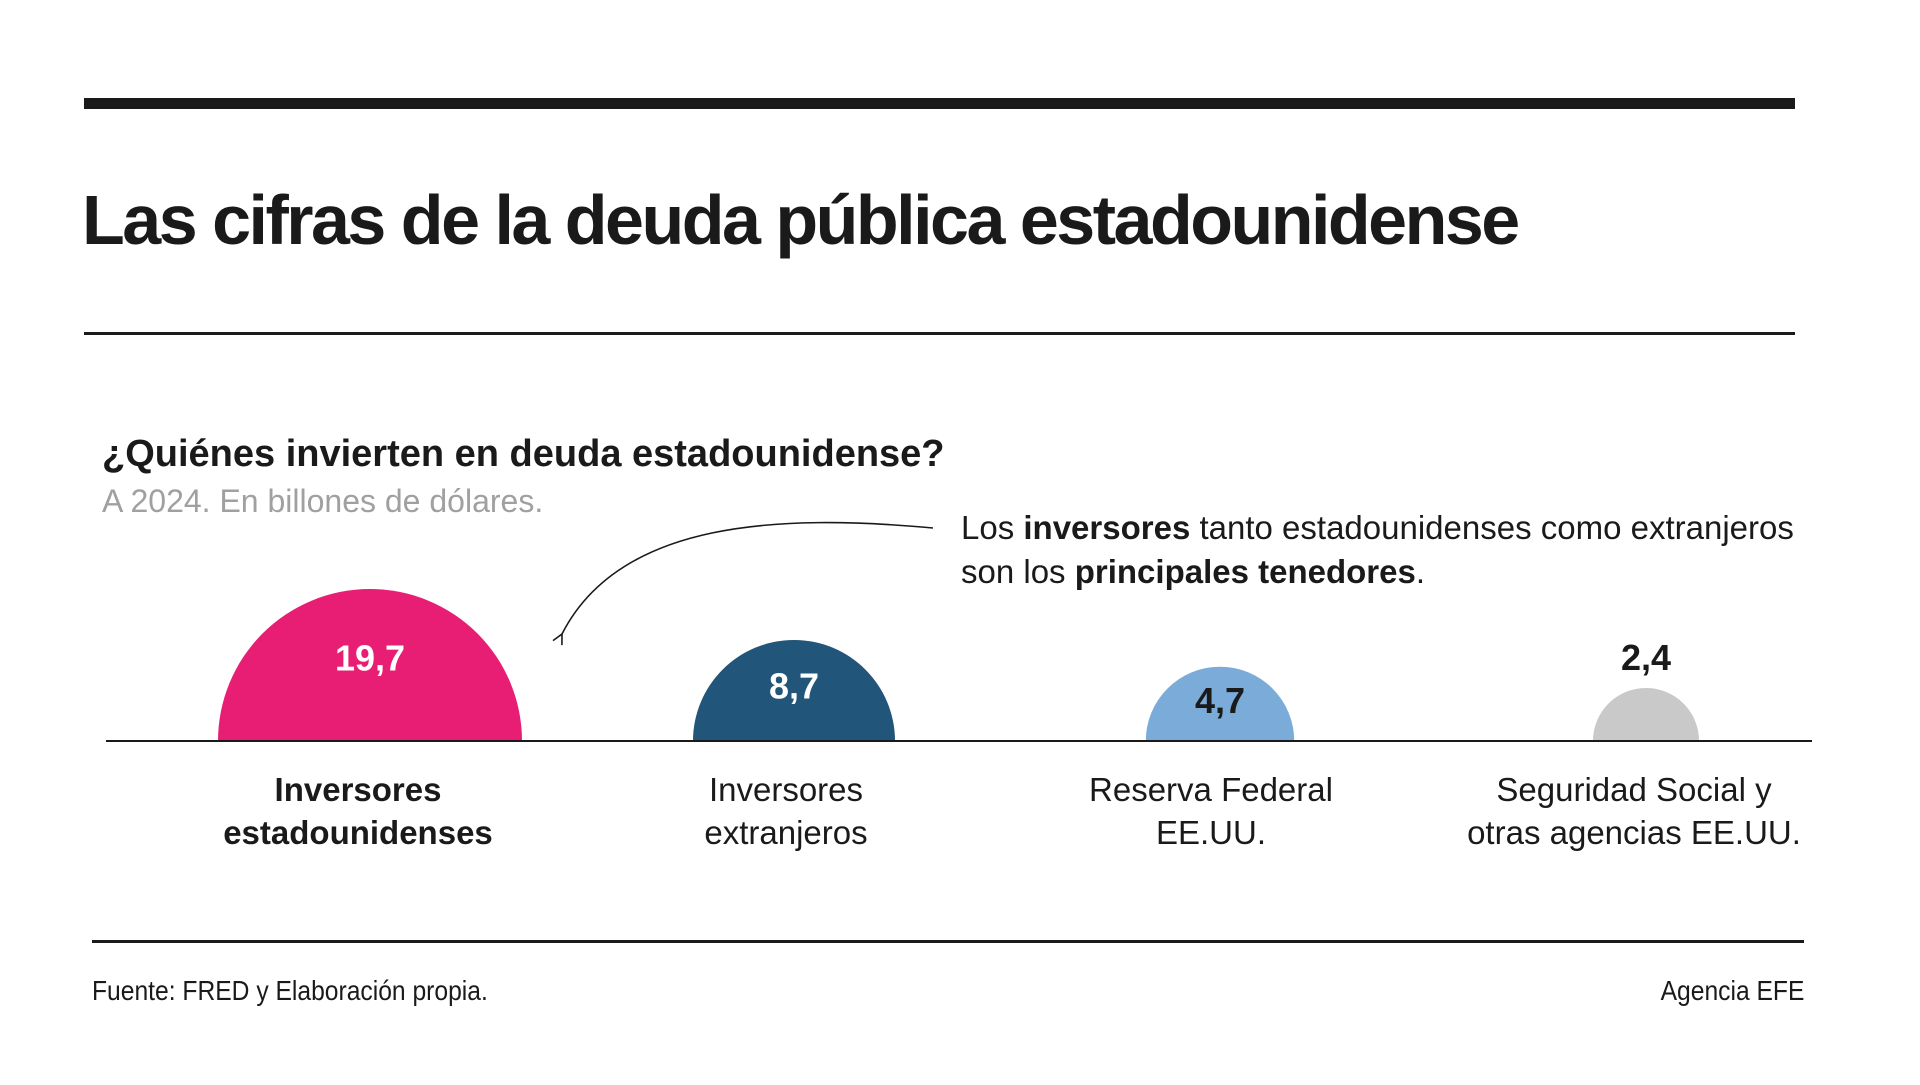 This screenshot has width=1920, height=1085. I want to click on chart-unit-note: A 2024. En billones de dólares., so click(323, 501).